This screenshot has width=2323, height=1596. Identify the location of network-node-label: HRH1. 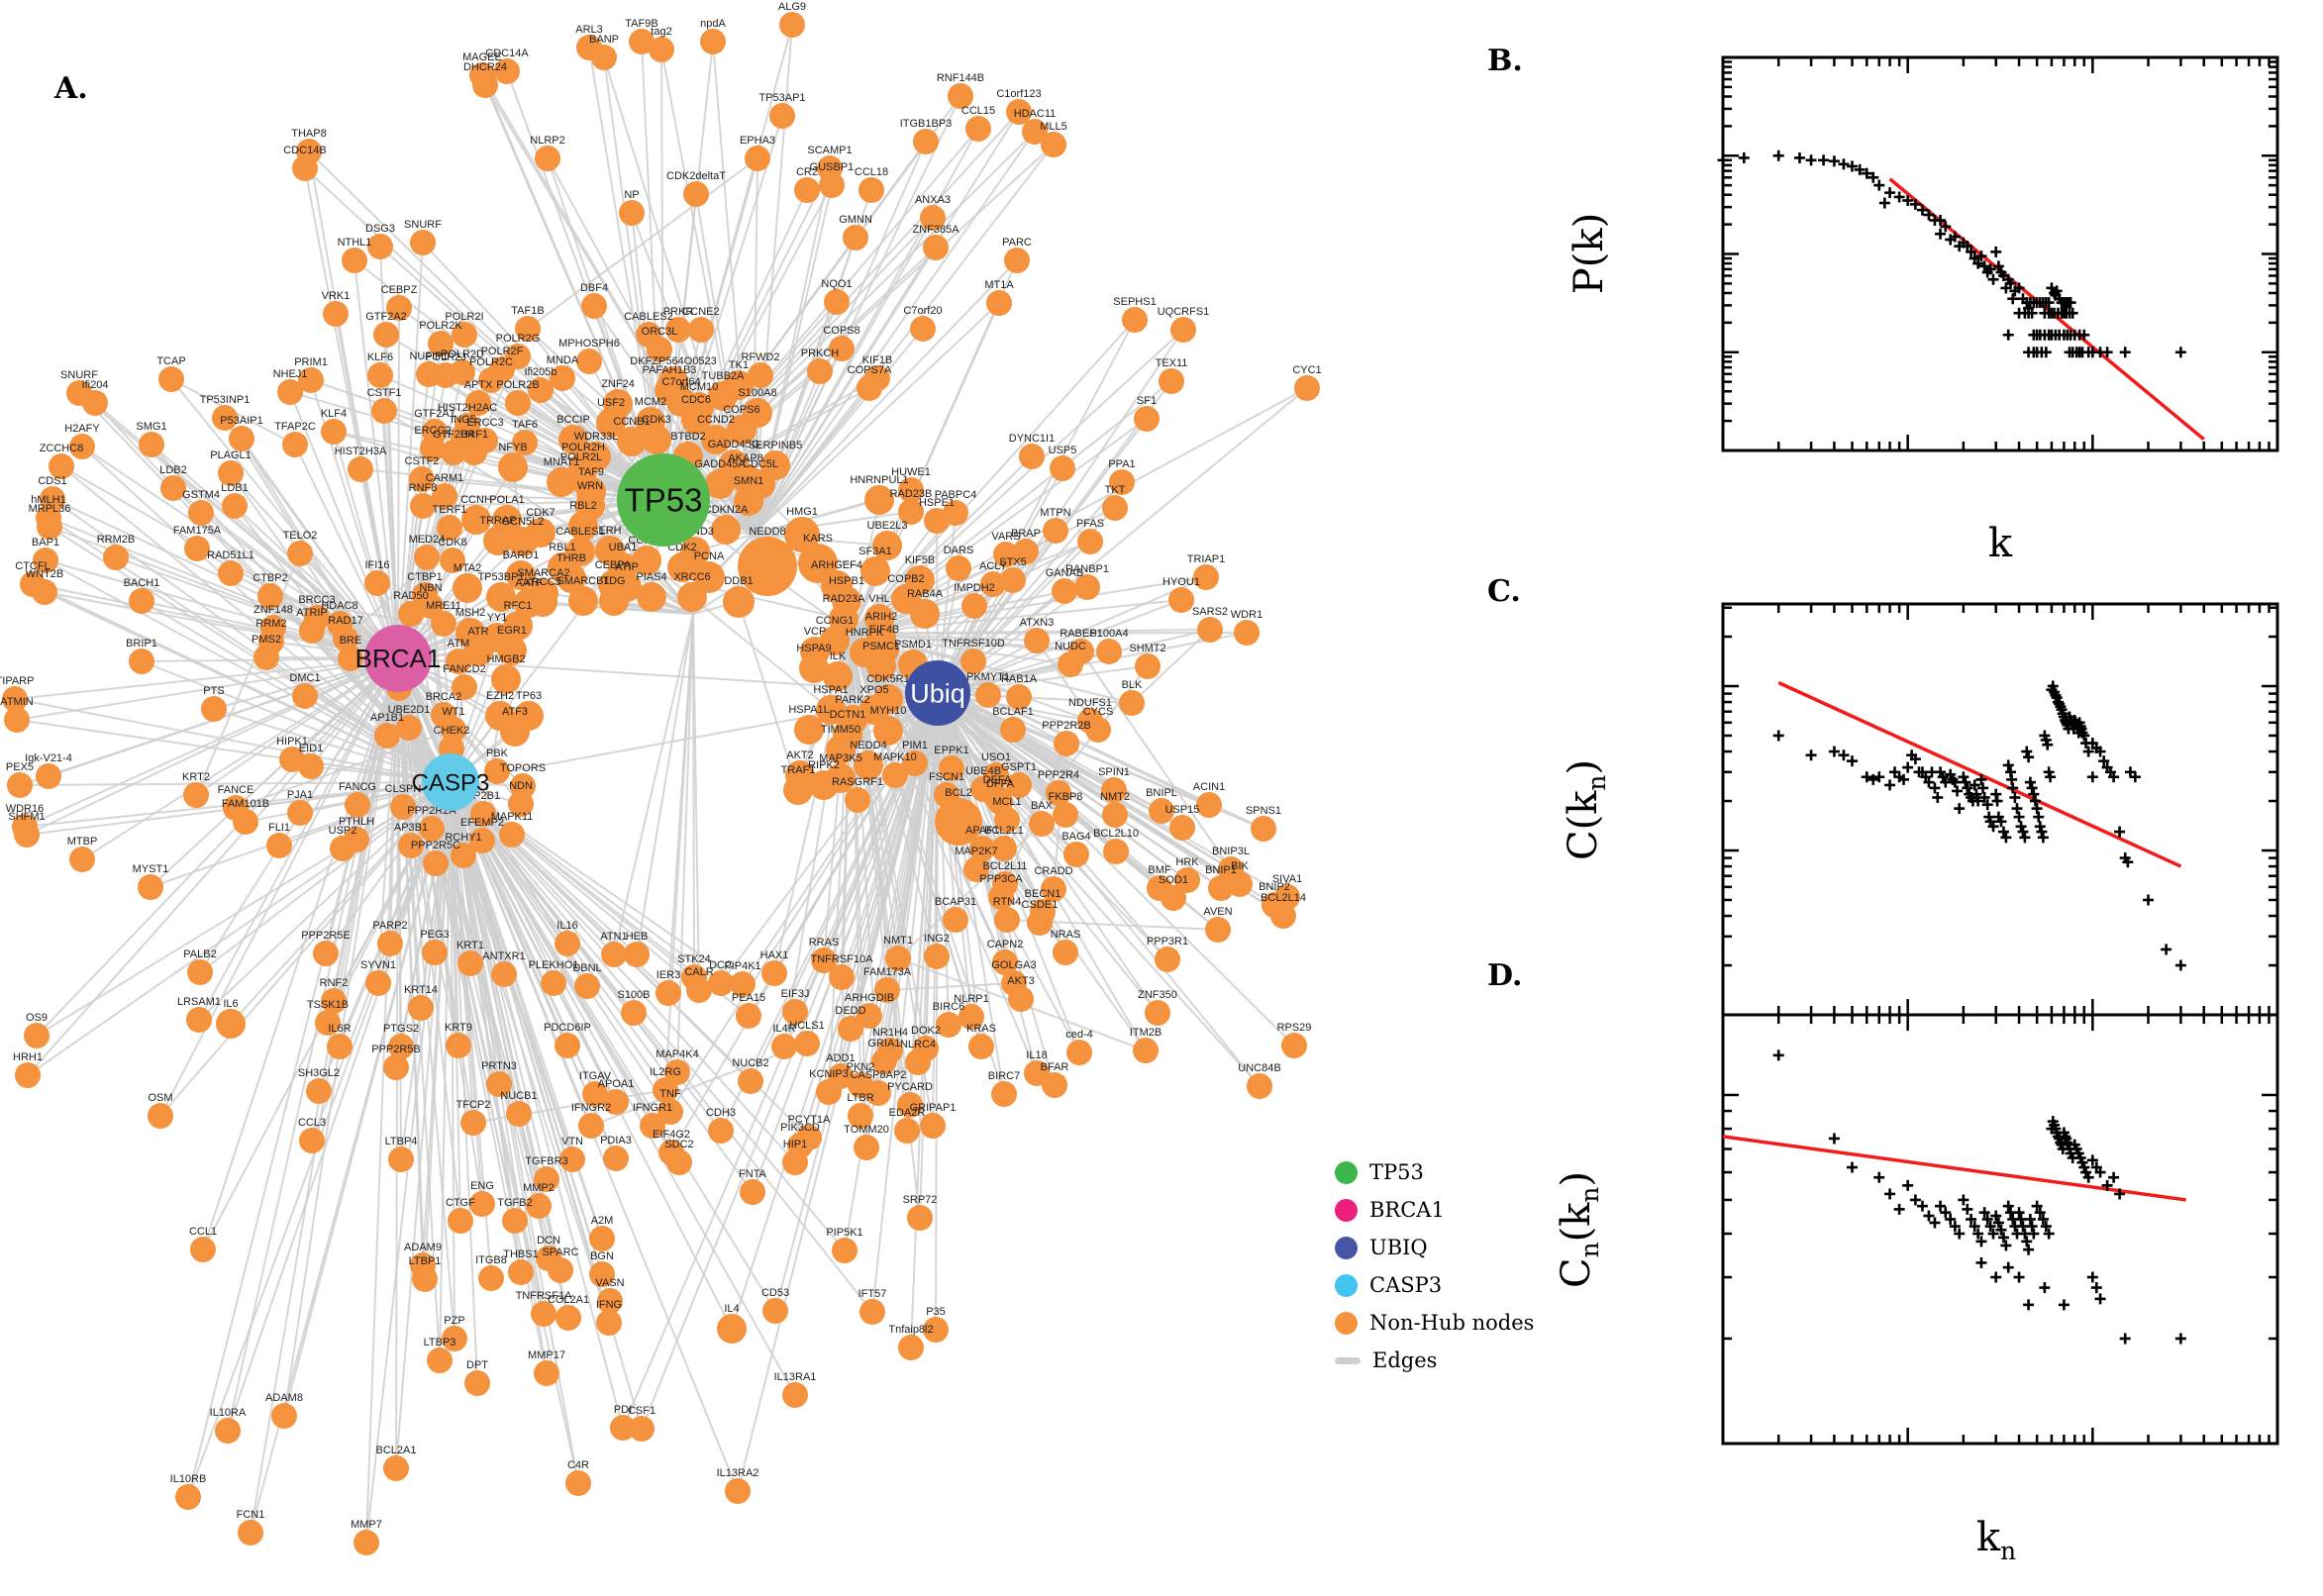
(28, 1057).